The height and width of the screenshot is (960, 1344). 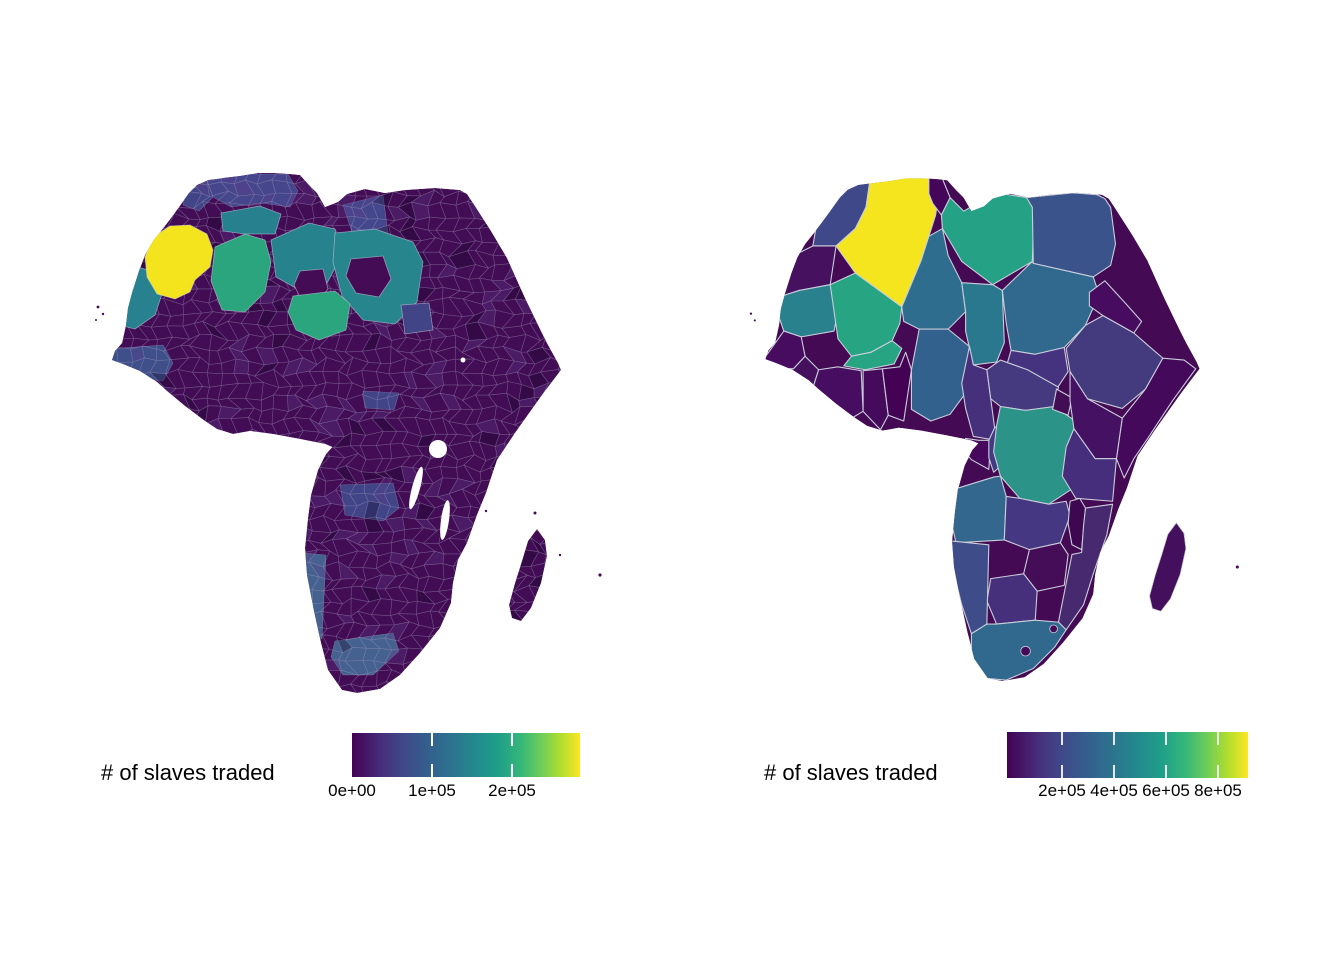 What do you see at coordinates (851, 772) in the screenshot?
I see `legend-title-right: # of slaves traded` at bounding box center [851, 772].